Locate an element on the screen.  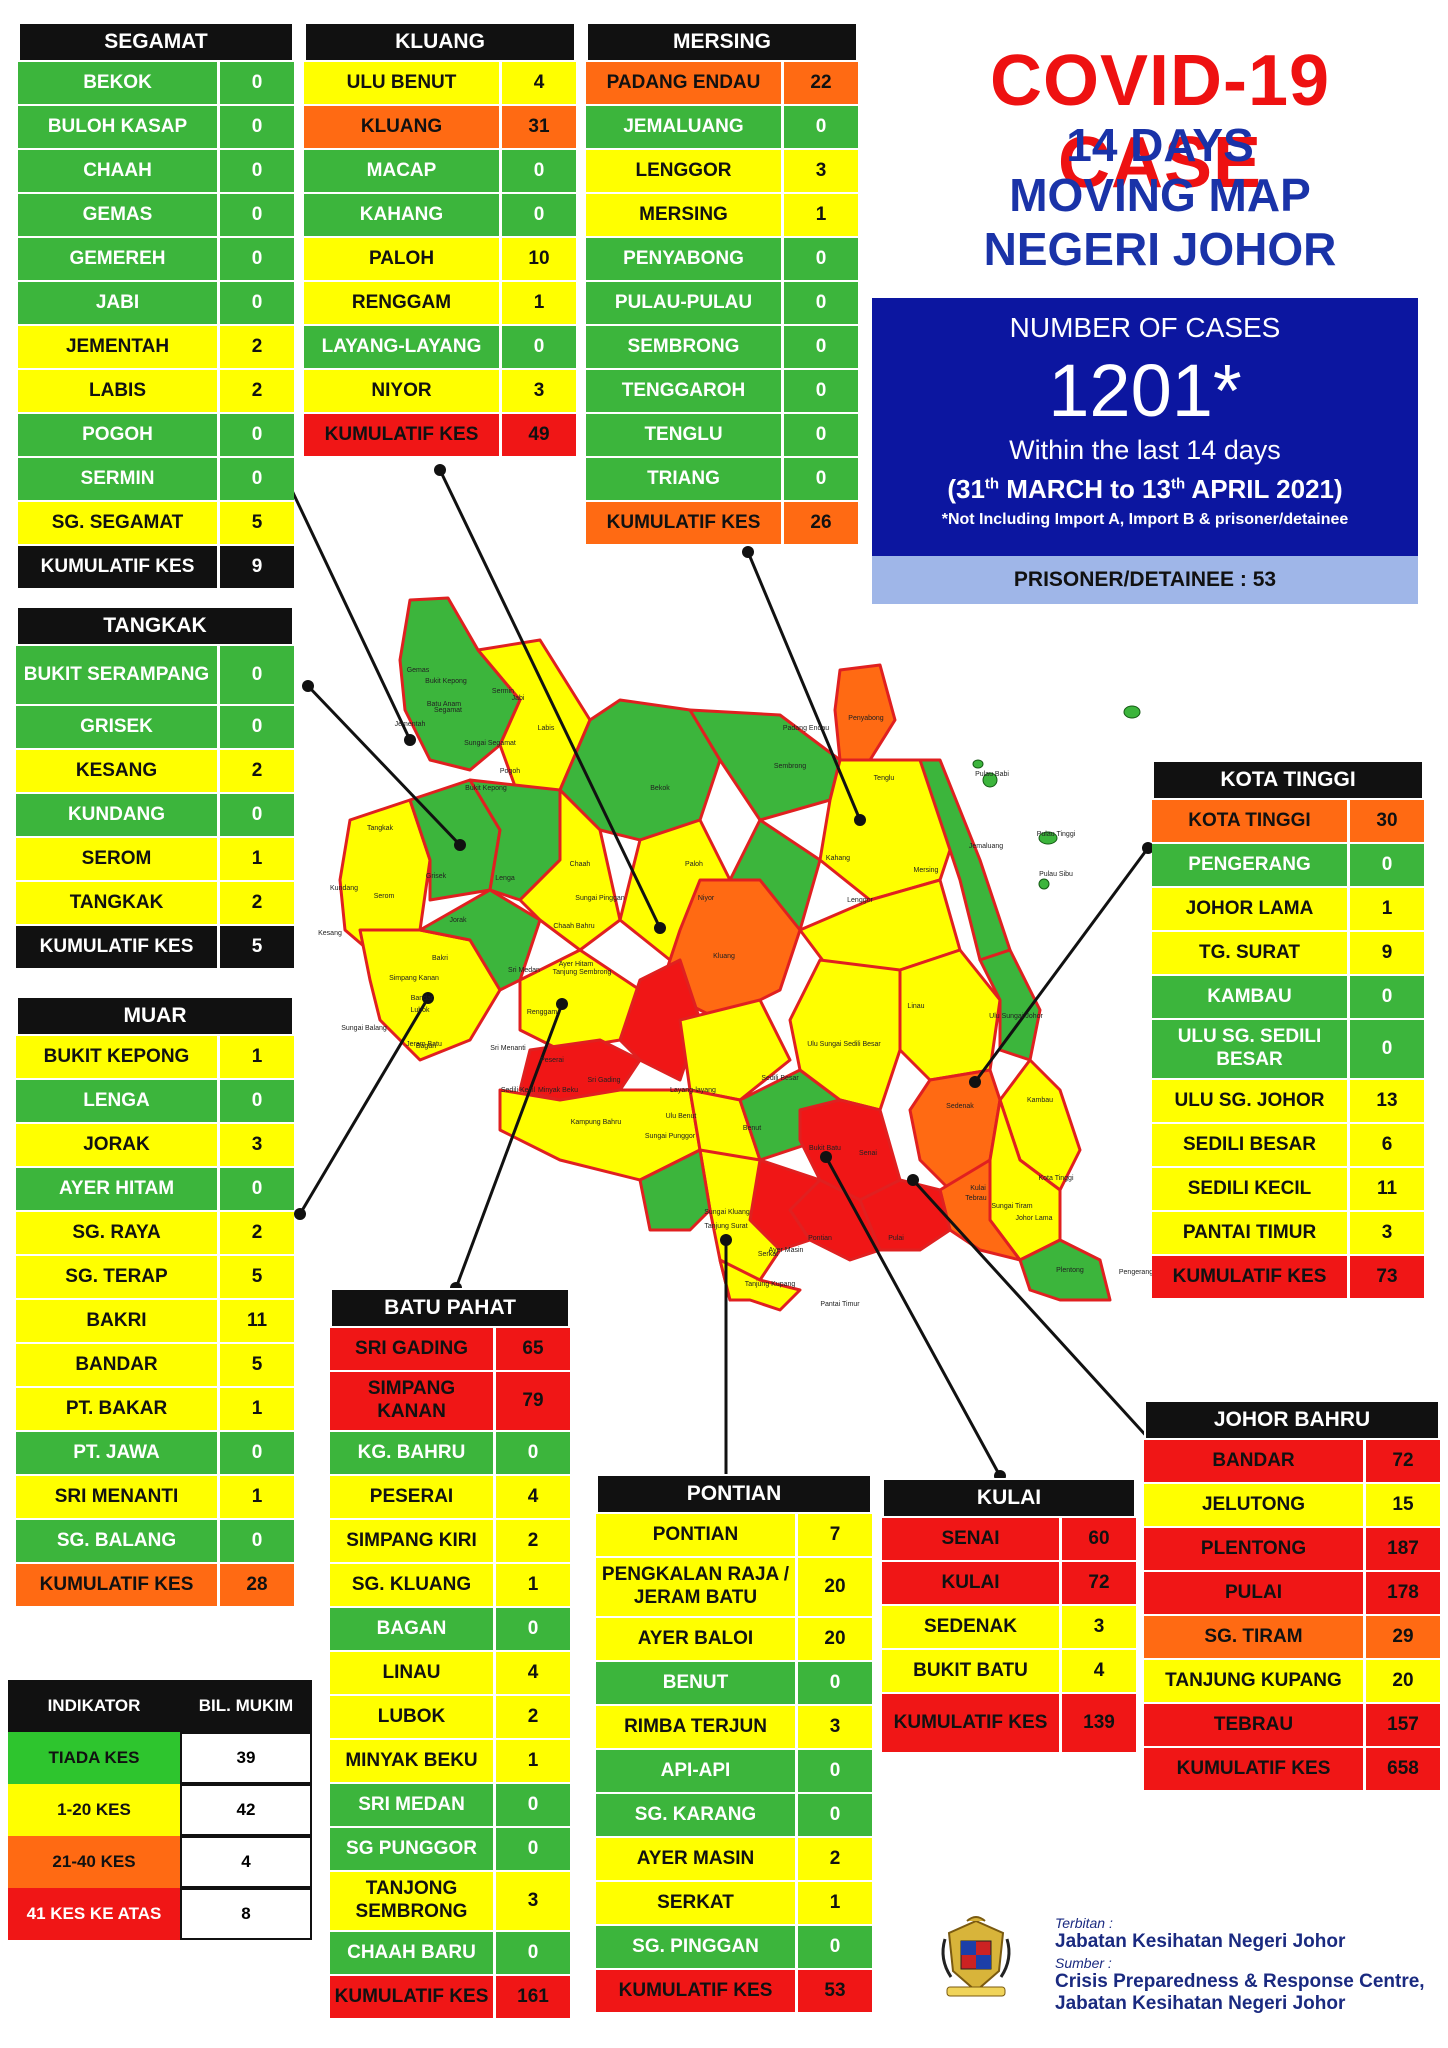
mukim-cases: 187 is located at coordinates (1403, 1549).